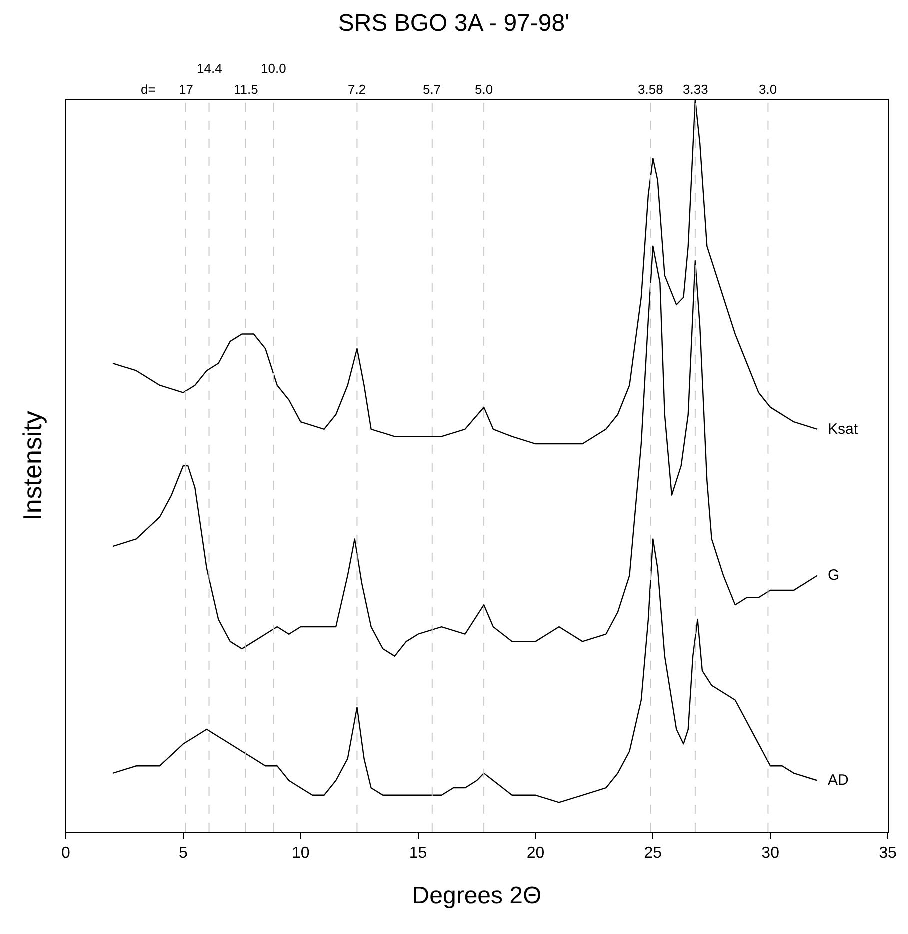  I want to click on series-label: AD, so click(839, 780).